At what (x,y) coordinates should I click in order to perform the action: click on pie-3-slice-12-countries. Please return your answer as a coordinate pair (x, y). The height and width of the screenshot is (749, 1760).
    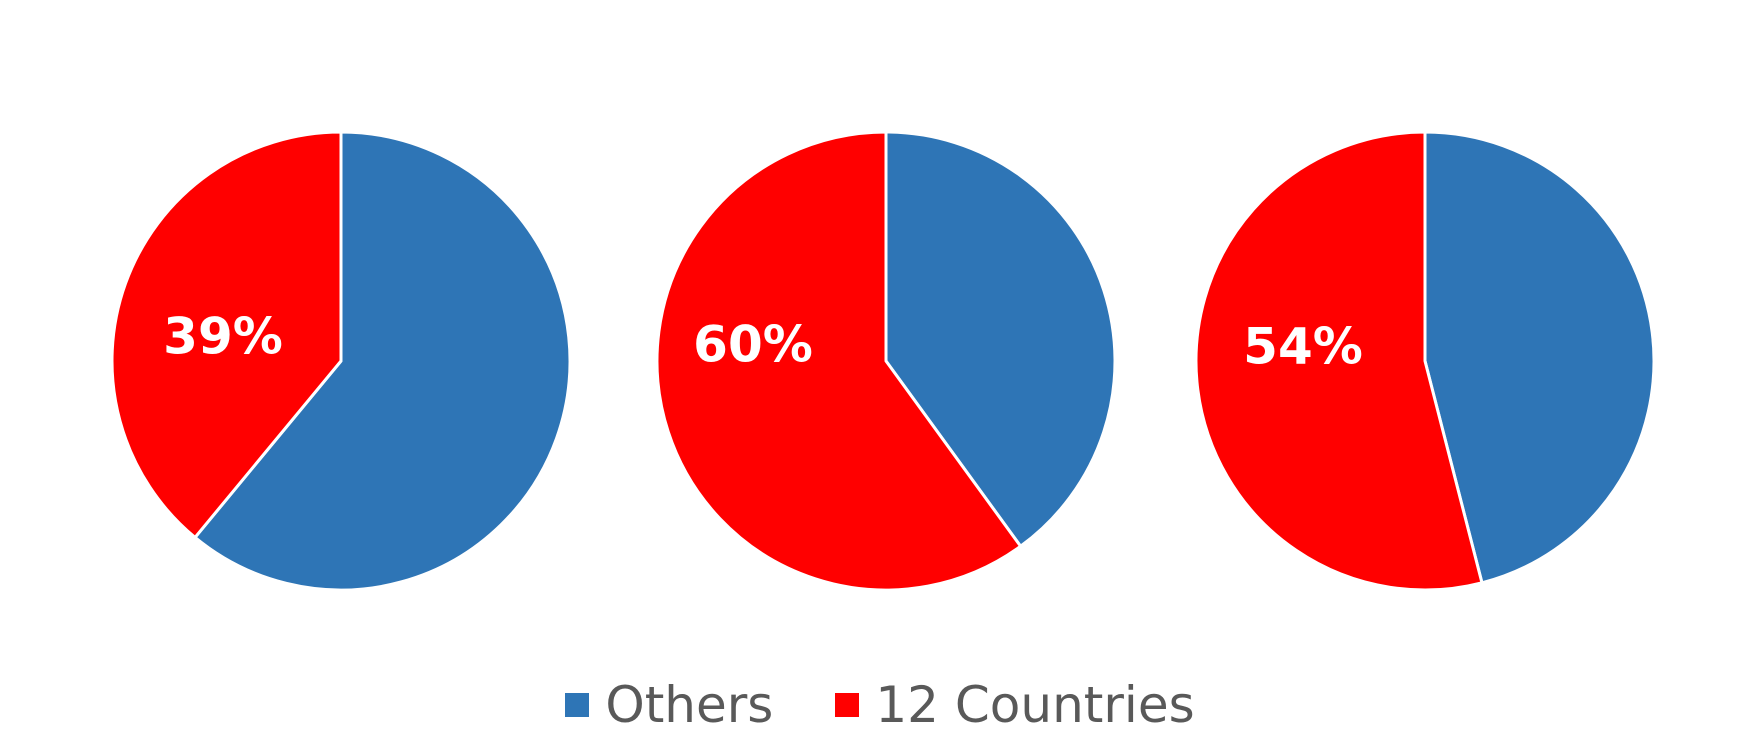
    Looking at the image, I should click on (1339, 361).